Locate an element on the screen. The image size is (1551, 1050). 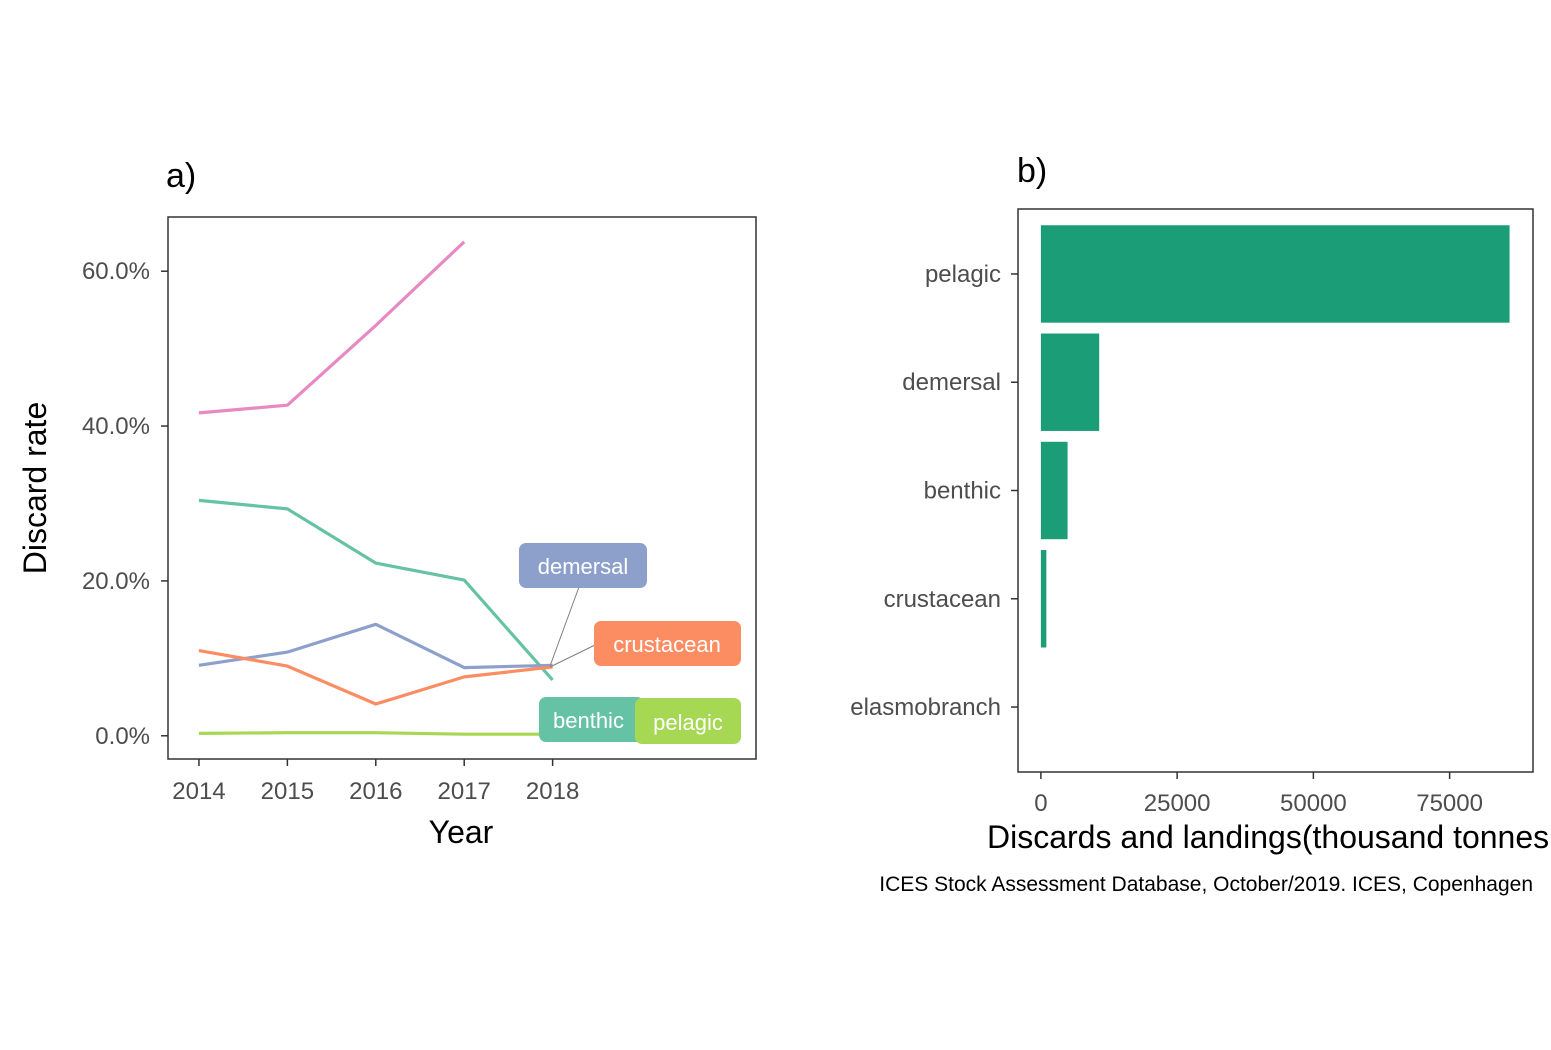
bar-benthic is located at coordinates (1054, 490).